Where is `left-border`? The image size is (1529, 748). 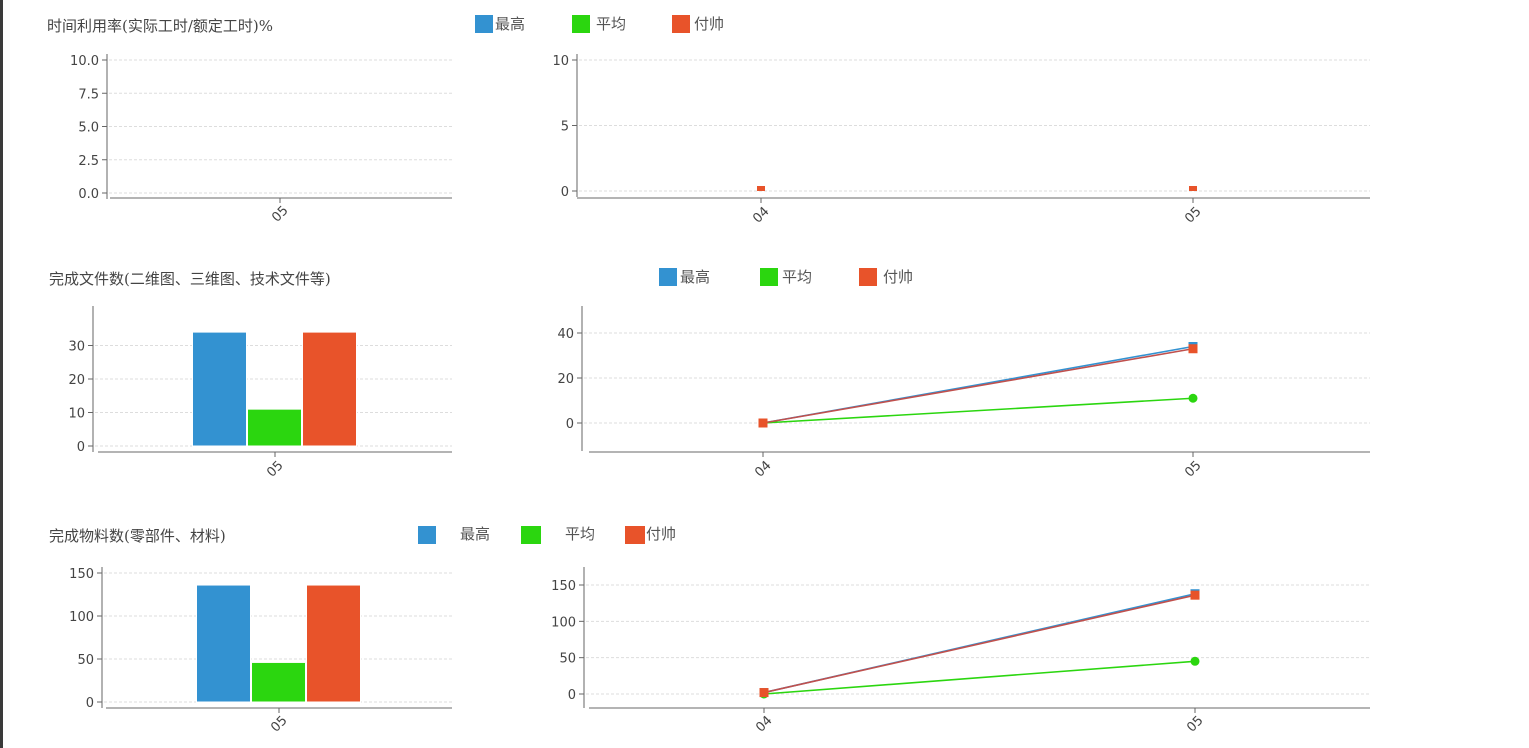
left-border is located at coordinates (1, 374).